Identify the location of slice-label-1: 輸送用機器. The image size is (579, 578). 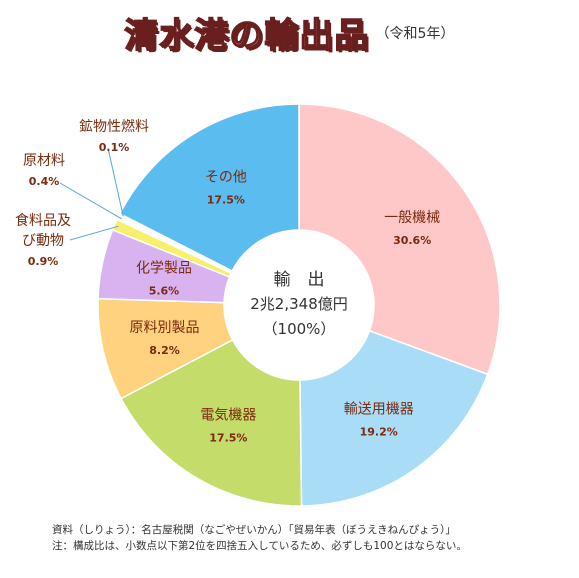
(379, 410).